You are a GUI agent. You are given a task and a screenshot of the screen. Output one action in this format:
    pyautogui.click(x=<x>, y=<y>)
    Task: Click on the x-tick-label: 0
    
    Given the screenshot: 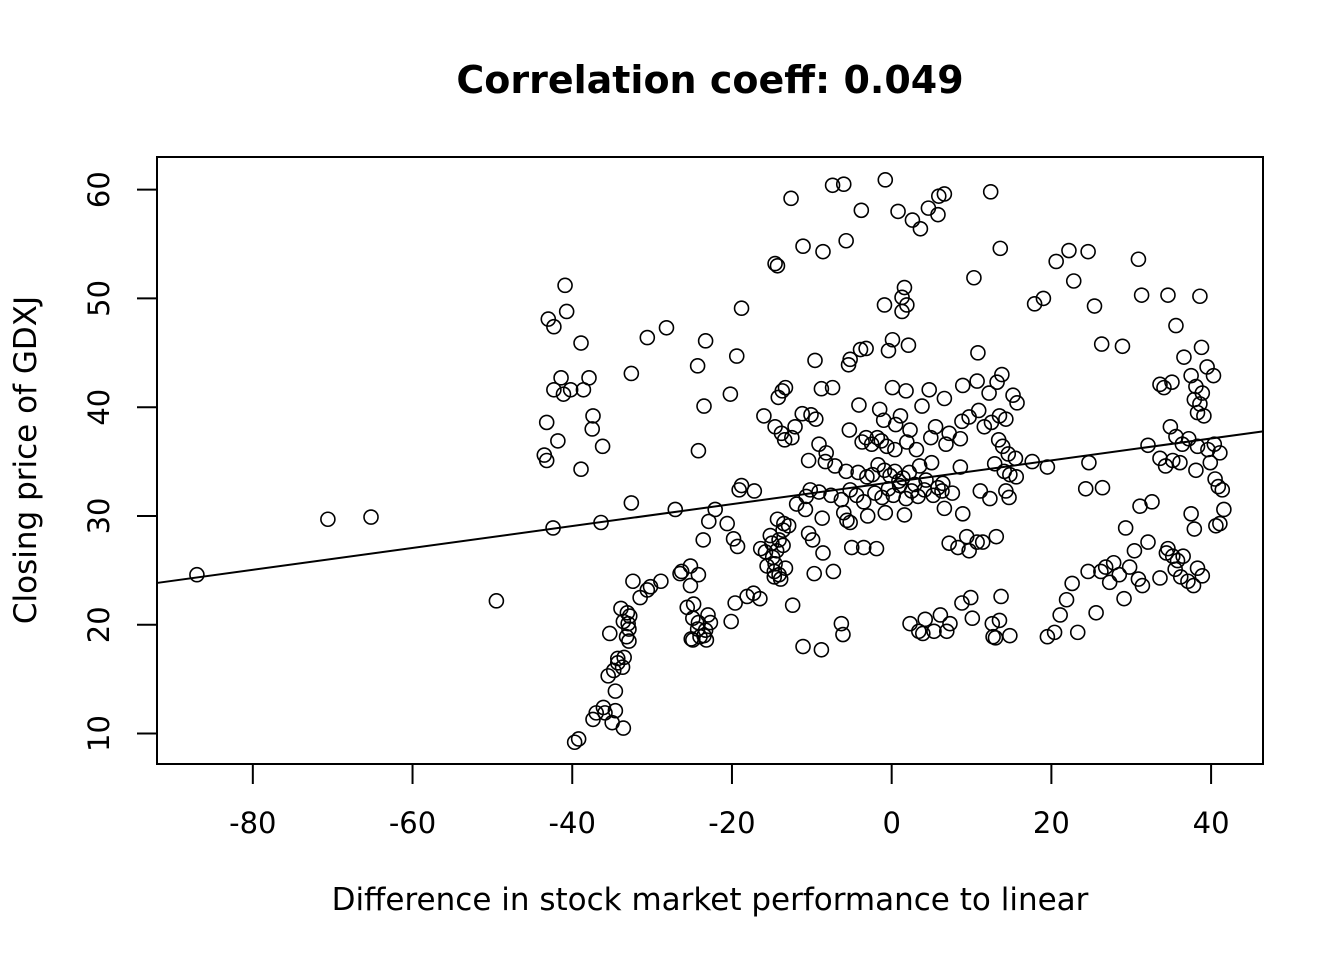 What is the action you would take?
    pyautogui.click(x=891, y=823)
    